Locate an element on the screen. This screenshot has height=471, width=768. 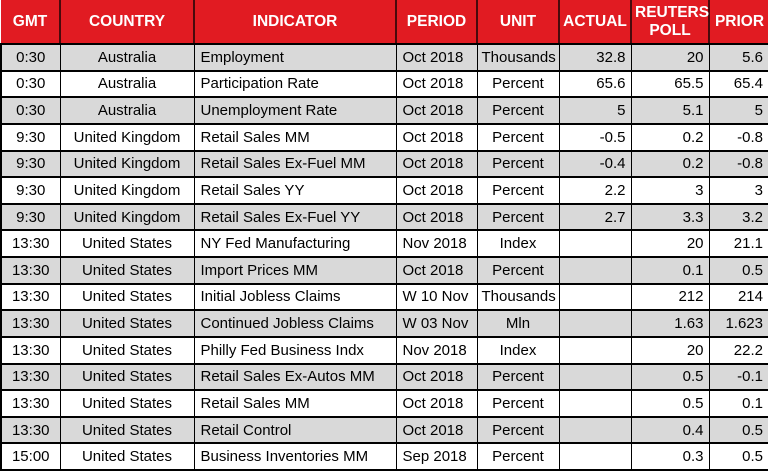
cell-reuters-poll: 5.1 is located at coordinates (670, 110).